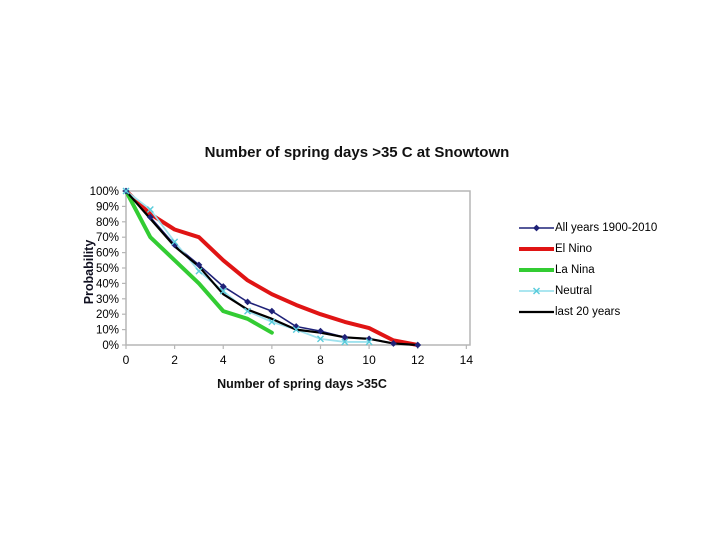 Image resolution: width=720 pixels, height=540 pixels. I want to click on legend-label: last 20 years, so click(588, 311).